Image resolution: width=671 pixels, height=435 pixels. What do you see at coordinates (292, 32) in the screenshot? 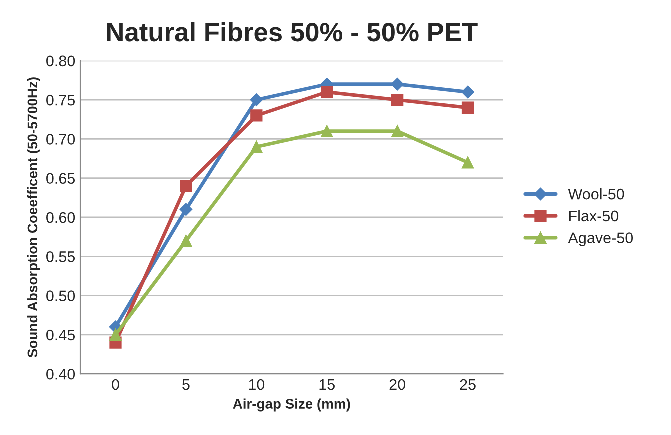
I see `chart-title: Natural Fibres 50% - 50% PET` at bounding box center [292, 32].